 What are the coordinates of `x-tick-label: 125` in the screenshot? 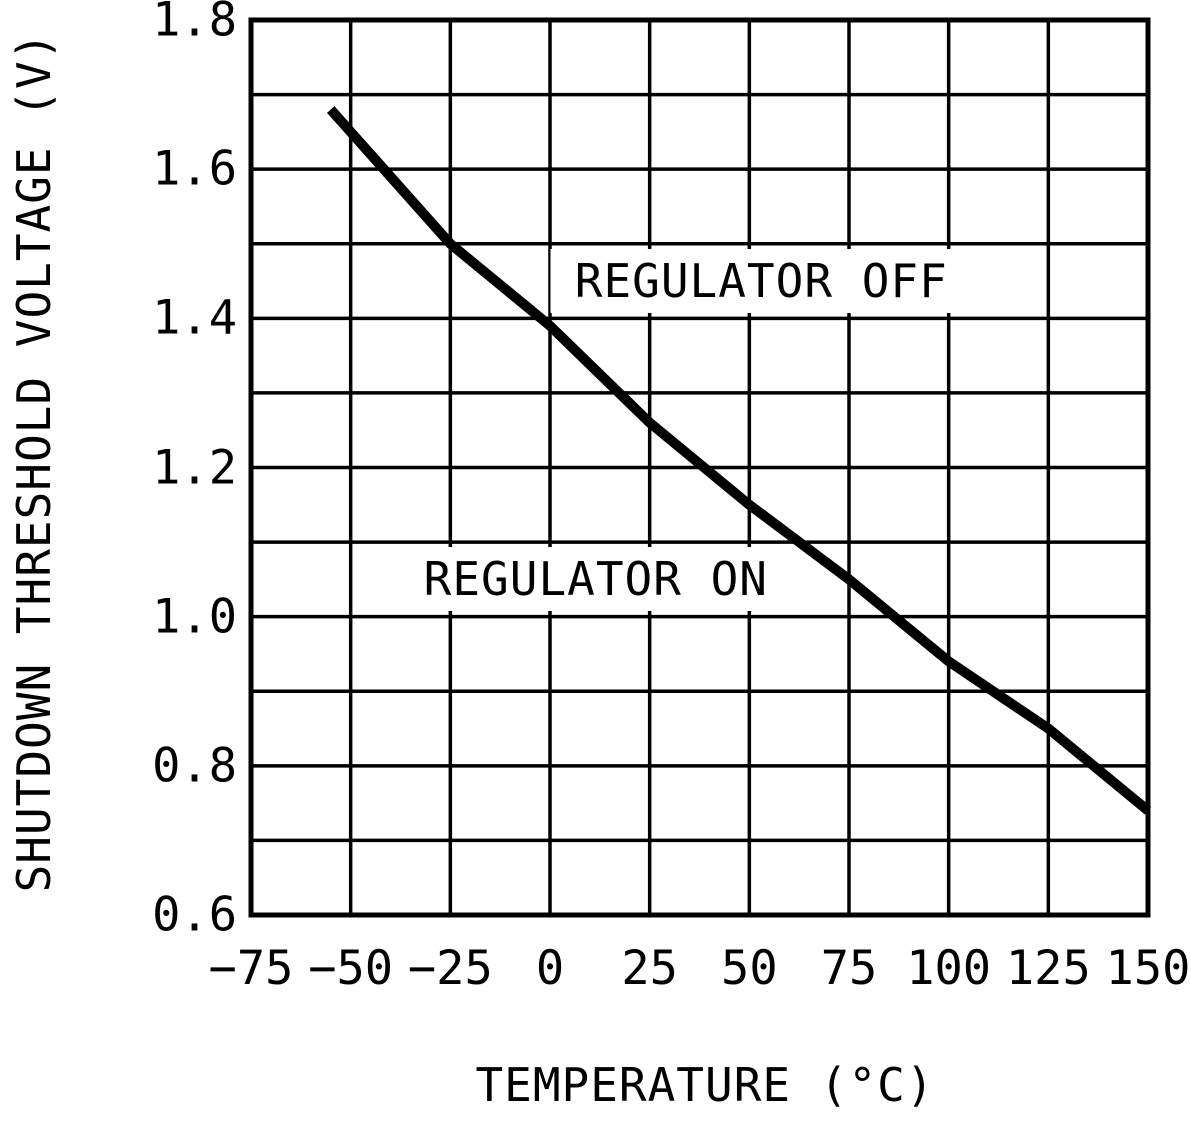 It's located at (1048, 968).